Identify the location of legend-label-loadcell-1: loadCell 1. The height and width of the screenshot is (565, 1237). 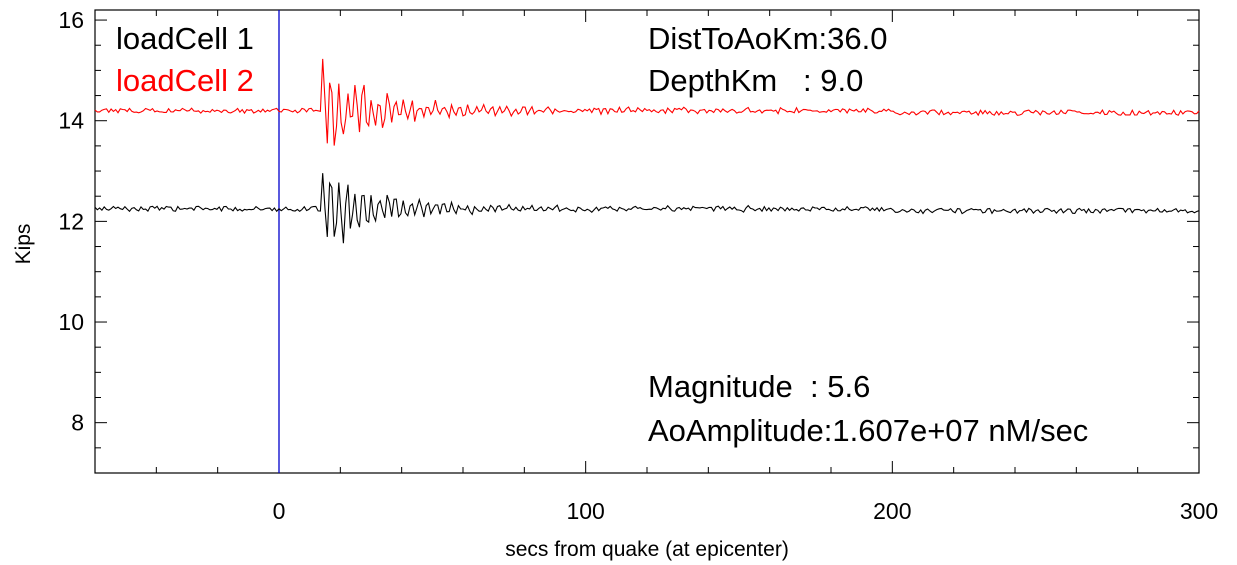
(185, 38).